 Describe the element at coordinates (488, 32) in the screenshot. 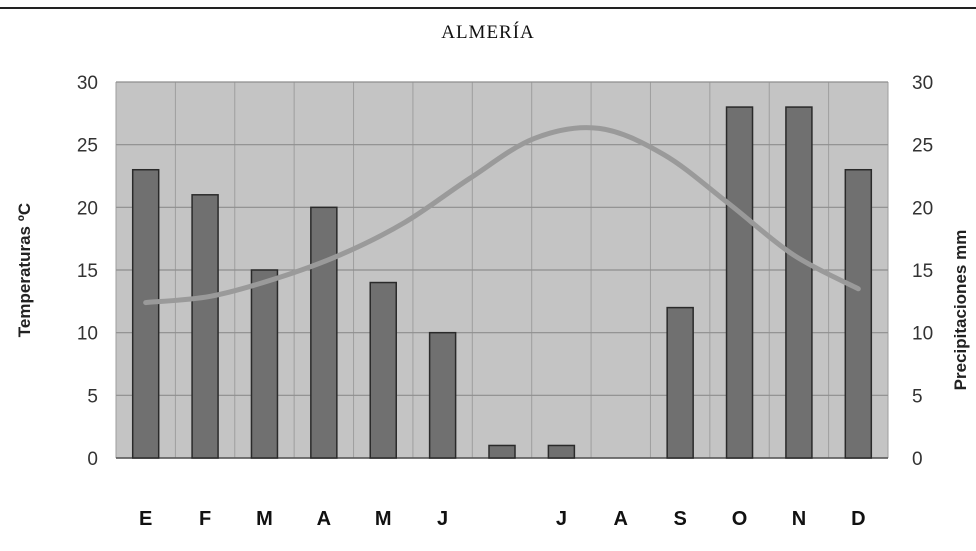

I see `chart-title: ALMERÍA` at that location.